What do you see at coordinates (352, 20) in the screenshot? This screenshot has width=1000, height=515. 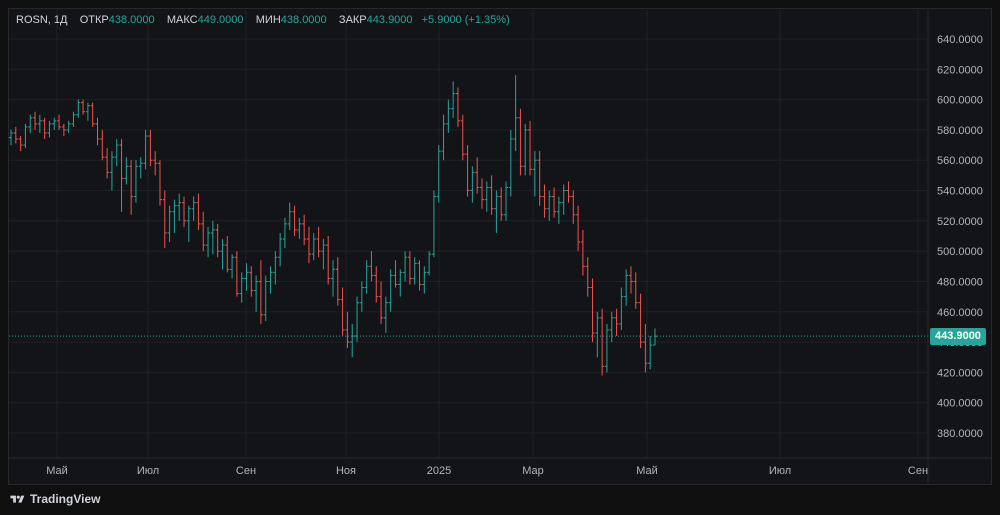 I see `close-label: ЗАКР` at bounding box center [352, 20].